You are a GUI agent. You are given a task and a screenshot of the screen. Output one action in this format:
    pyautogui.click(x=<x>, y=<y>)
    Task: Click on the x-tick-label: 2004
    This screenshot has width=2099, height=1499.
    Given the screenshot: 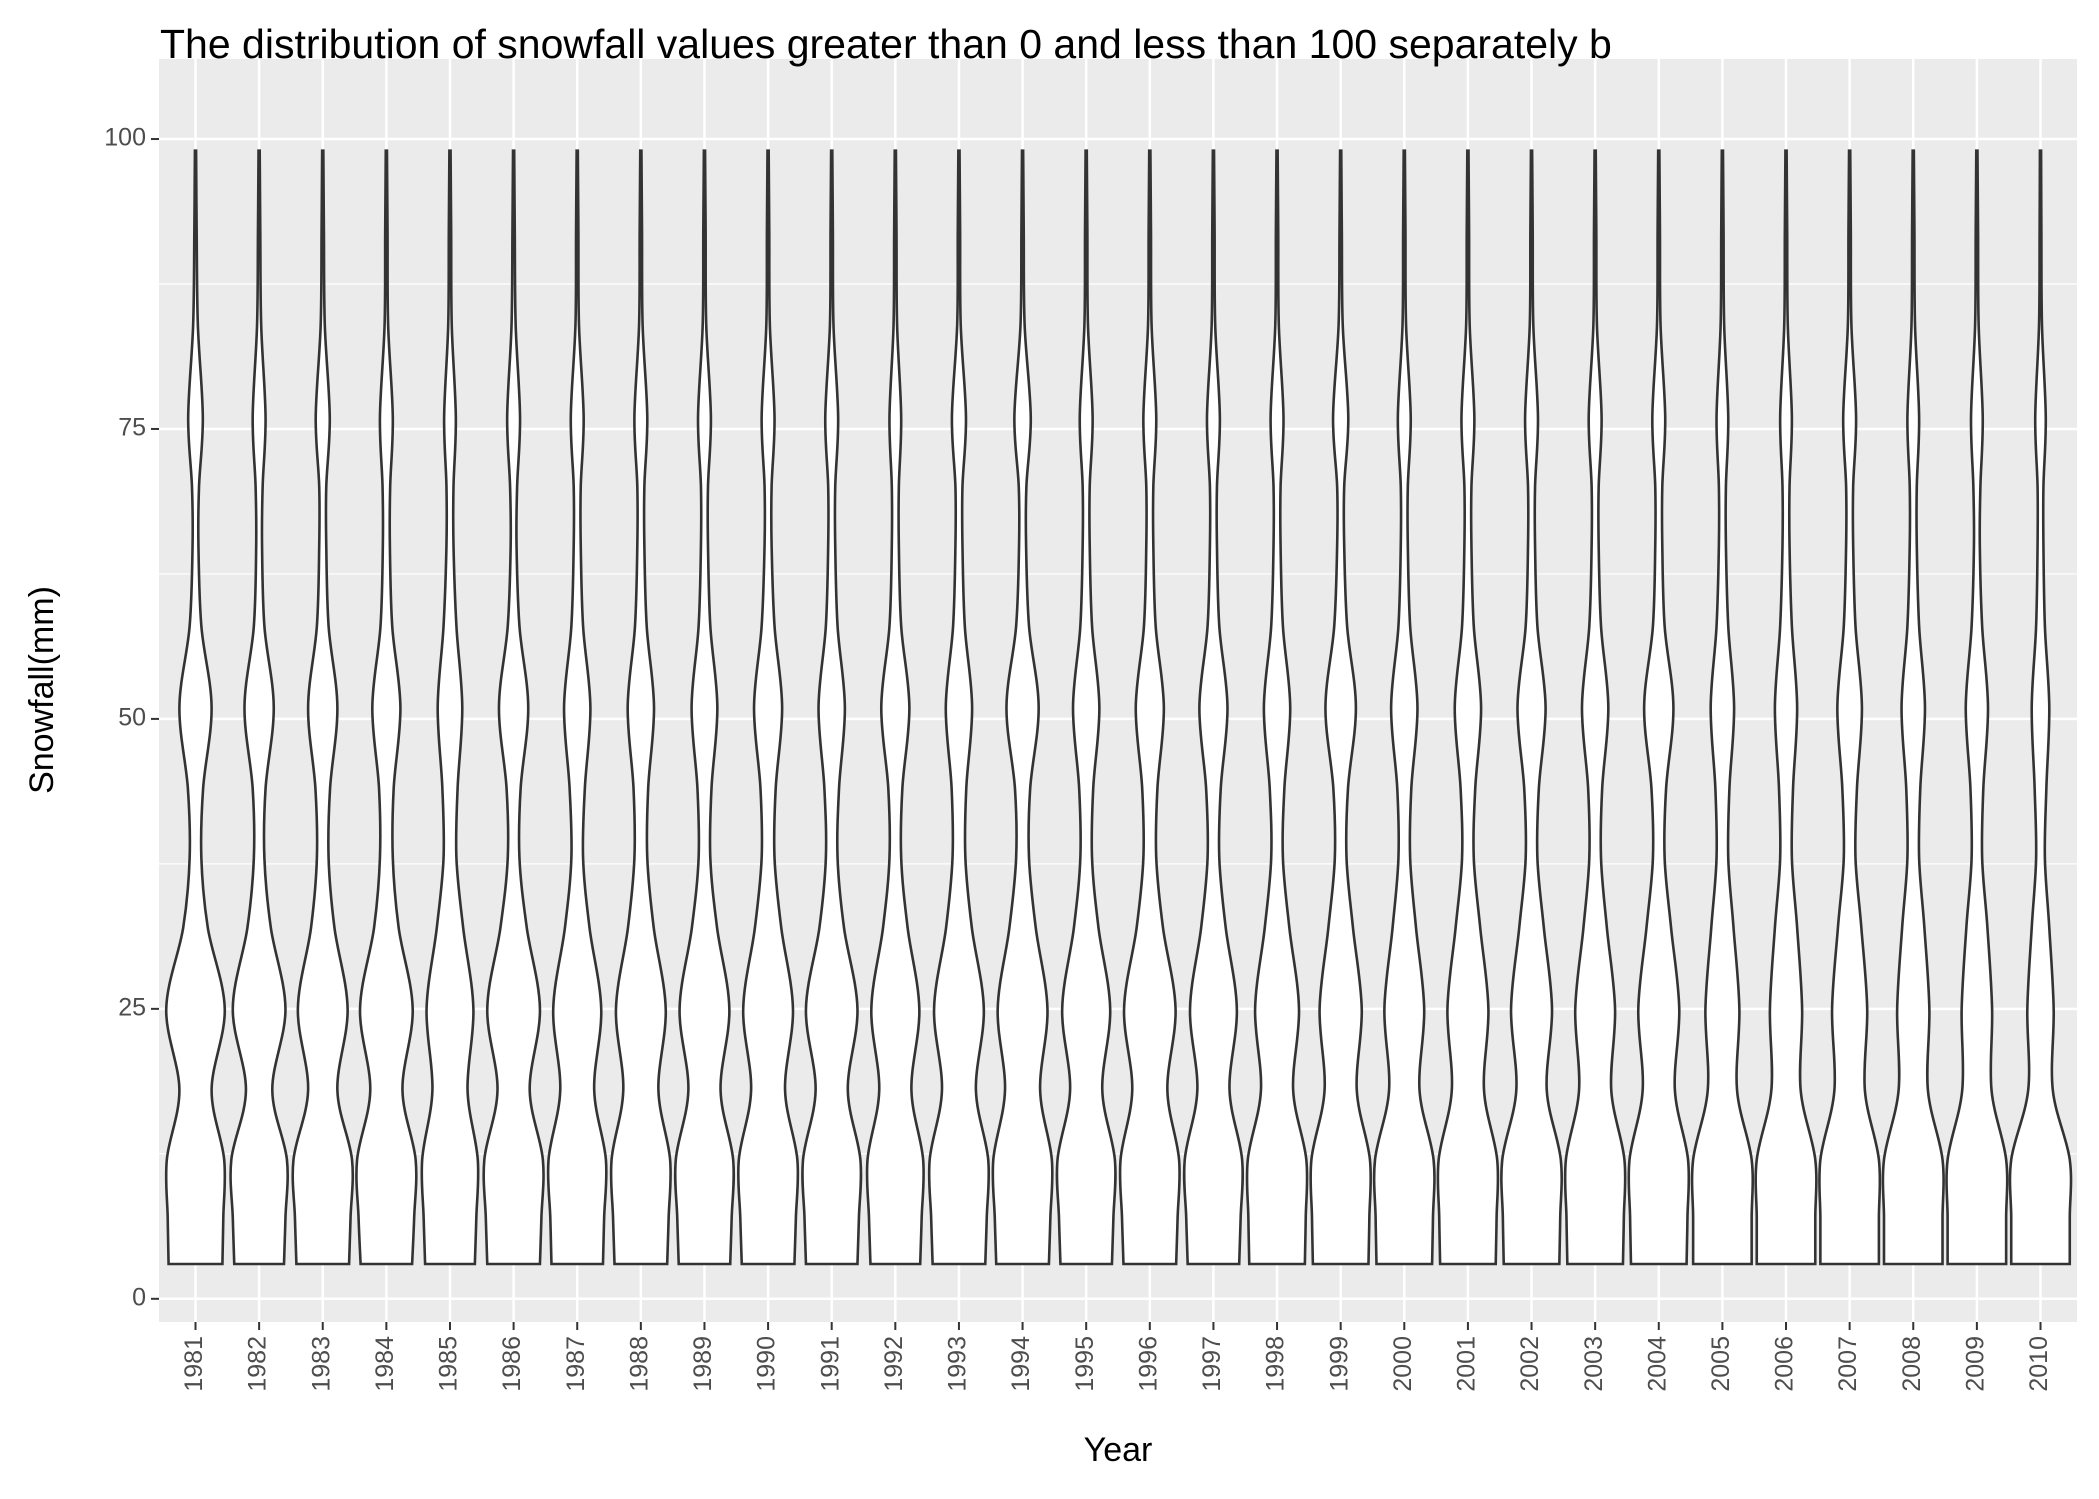 What is the action you would take?
    pyautogui.click(x=1657, y=1364)
    